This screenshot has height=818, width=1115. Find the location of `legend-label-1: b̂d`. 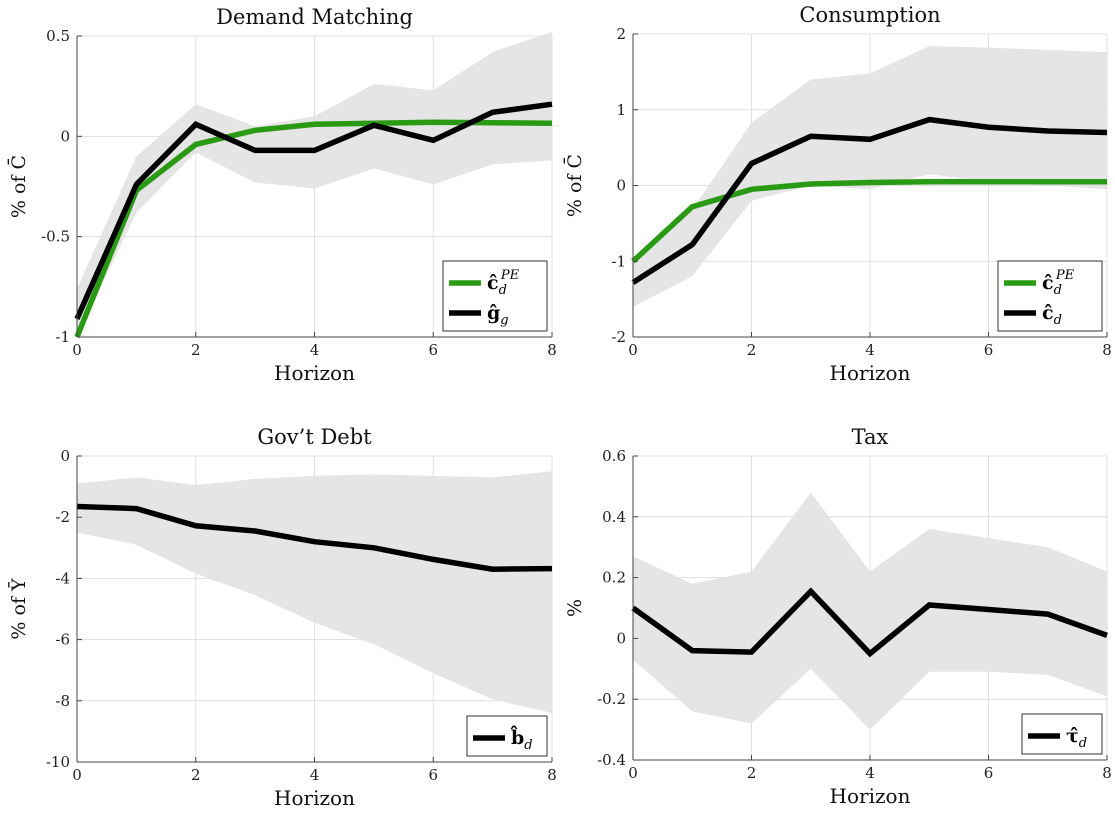

legend-label-1: b̂d is located at coordinates (521, 739).